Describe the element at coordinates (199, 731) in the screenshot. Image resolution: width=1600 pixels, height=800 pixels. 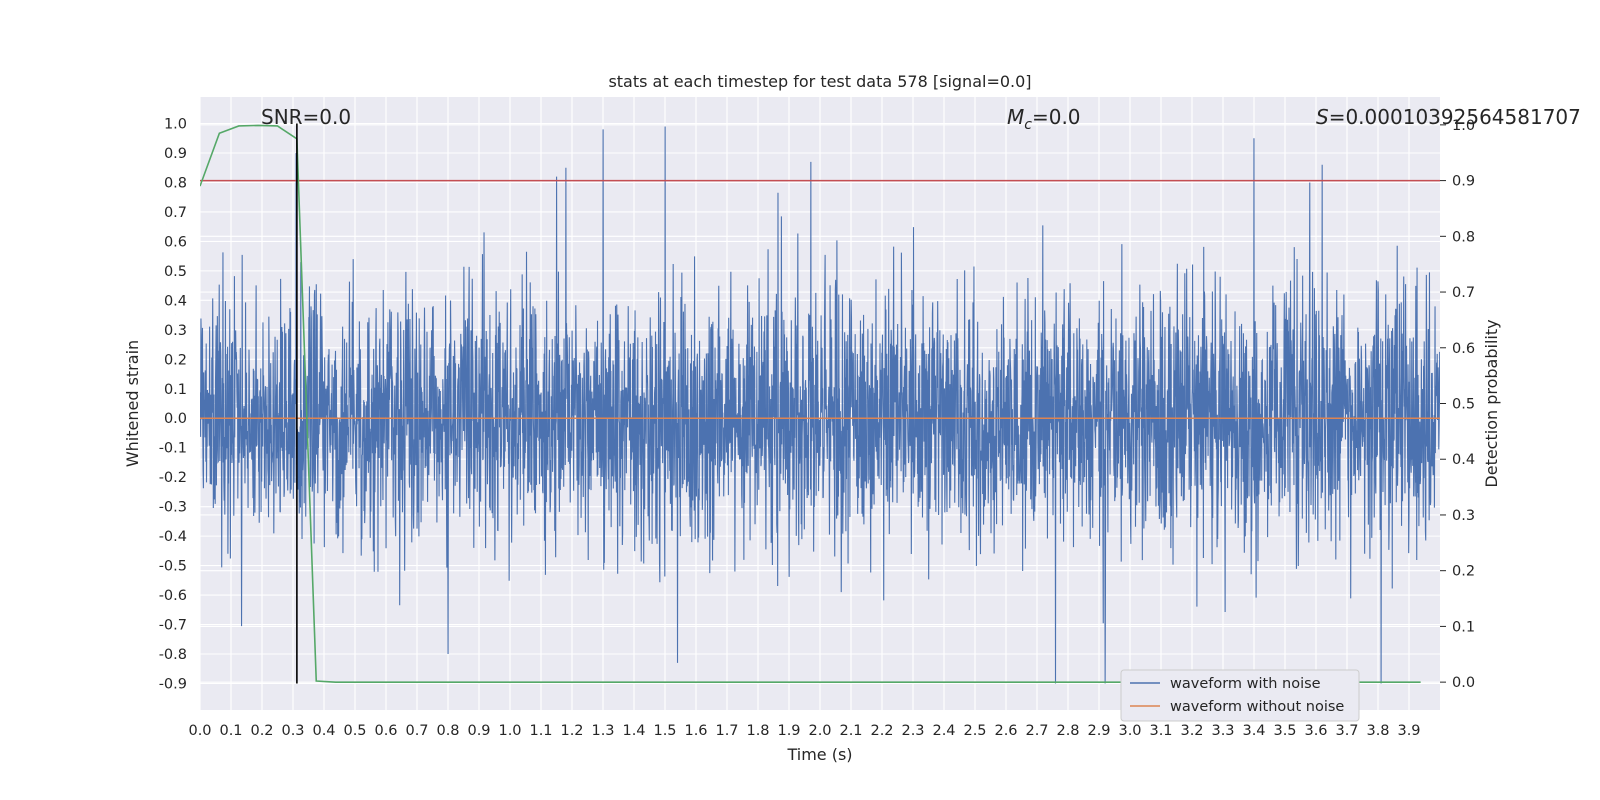
I see `x-tick-label-0: 0.0` at that location.